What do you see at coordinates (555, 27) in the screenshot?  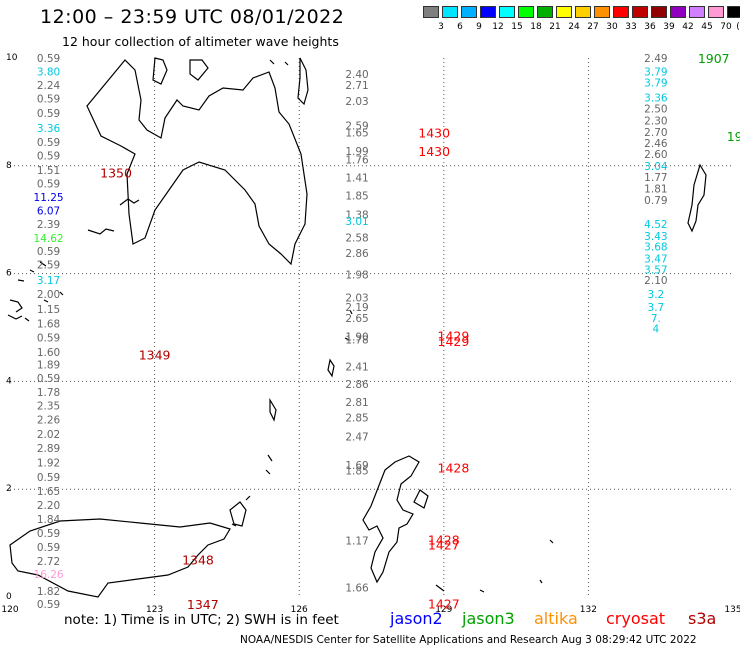 I see `colorbar-label: 21` at bounding box center [555, 27].